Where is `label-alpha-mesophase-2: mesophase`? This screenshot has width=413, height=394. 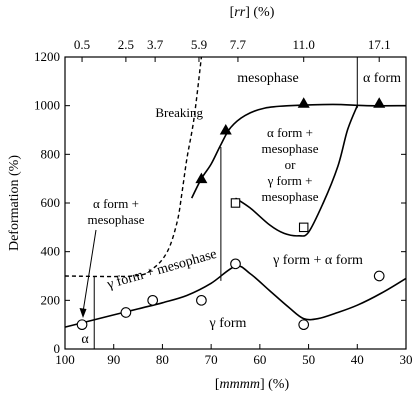 label-alpha-mesophase-2: mesophase is located at coordinates (115, 219).